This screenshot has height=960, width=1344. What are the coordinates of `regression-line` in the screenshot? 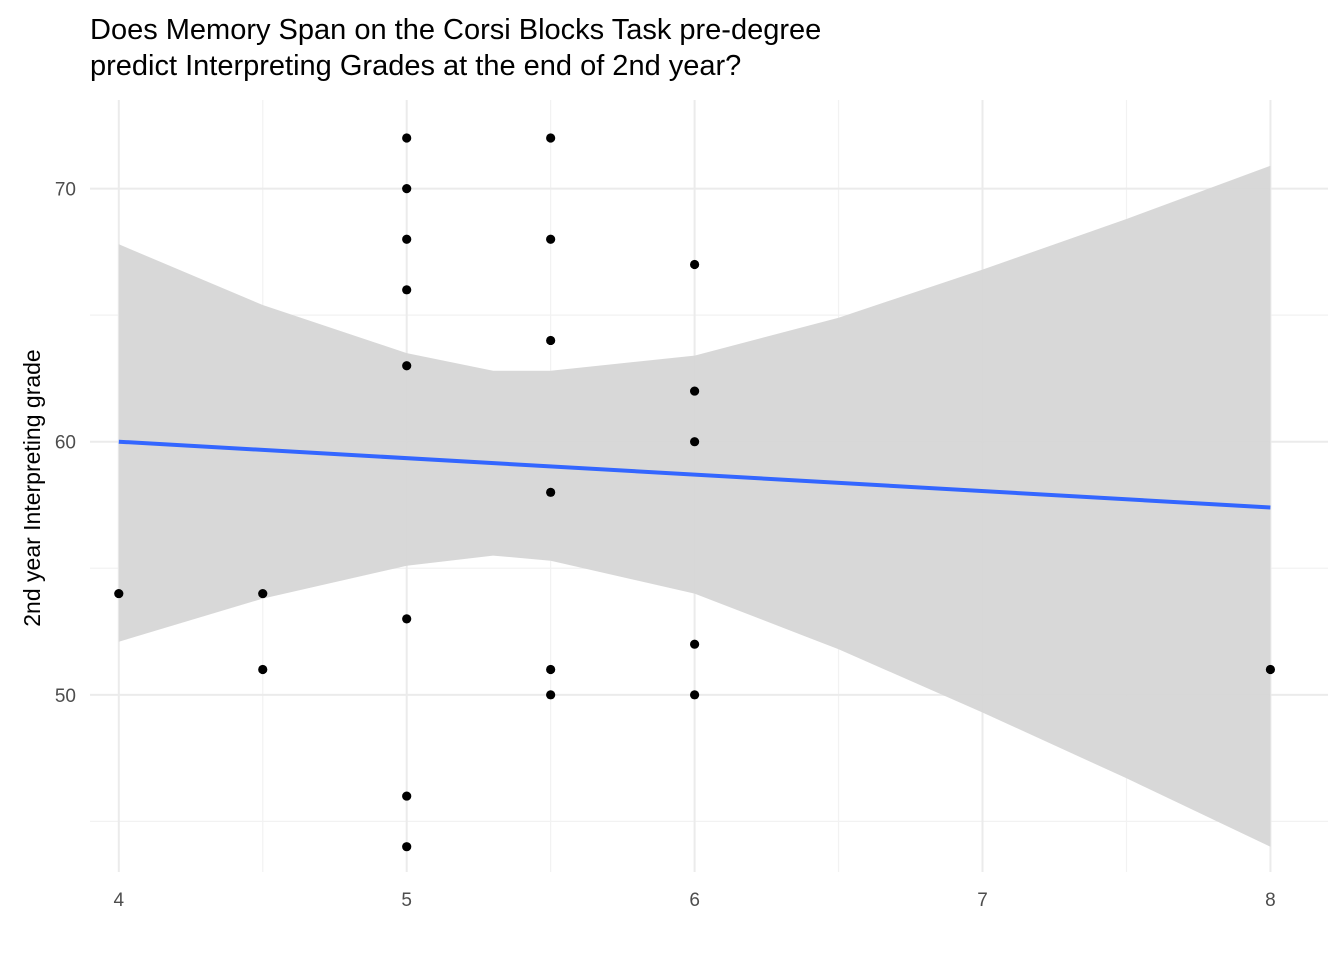 It's located at (694, 474).